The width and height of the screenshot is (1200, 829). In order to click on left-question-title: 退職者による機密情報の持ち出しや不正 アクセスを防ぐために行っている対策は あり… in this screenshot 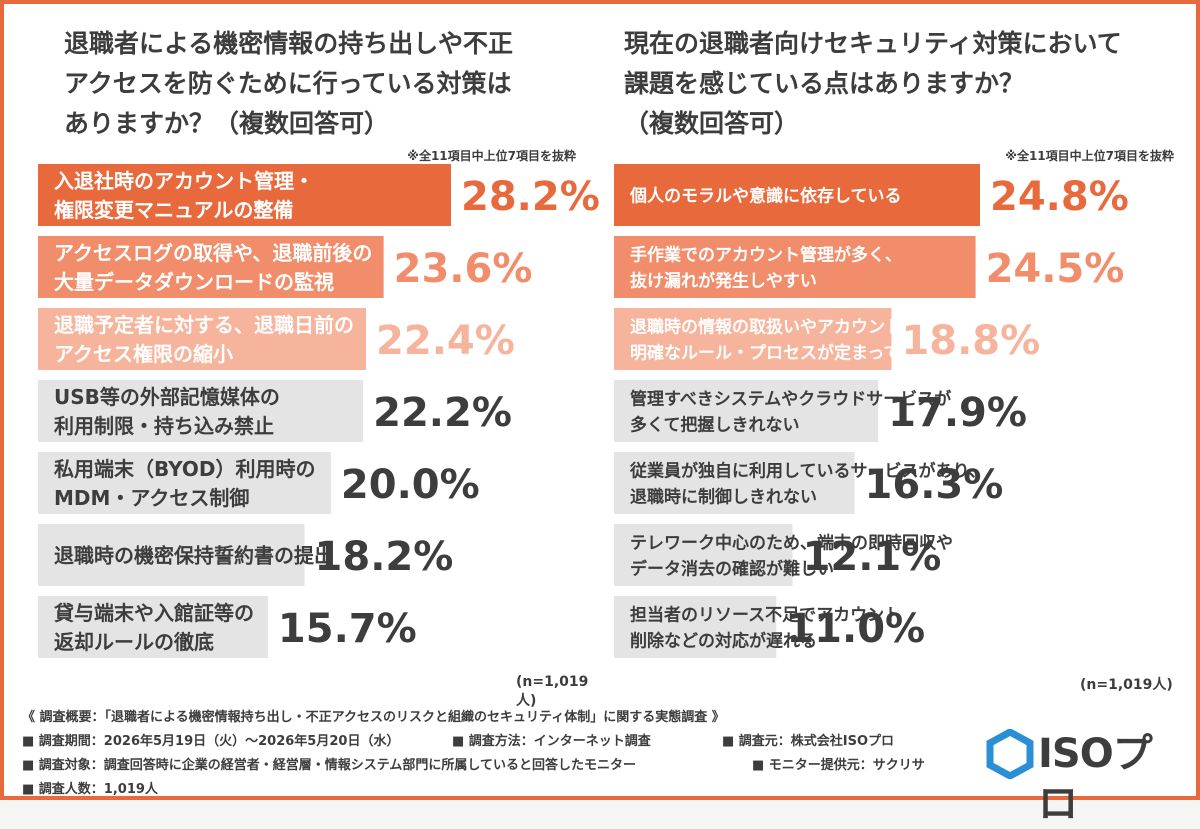, I will do `click(289, 83)`.